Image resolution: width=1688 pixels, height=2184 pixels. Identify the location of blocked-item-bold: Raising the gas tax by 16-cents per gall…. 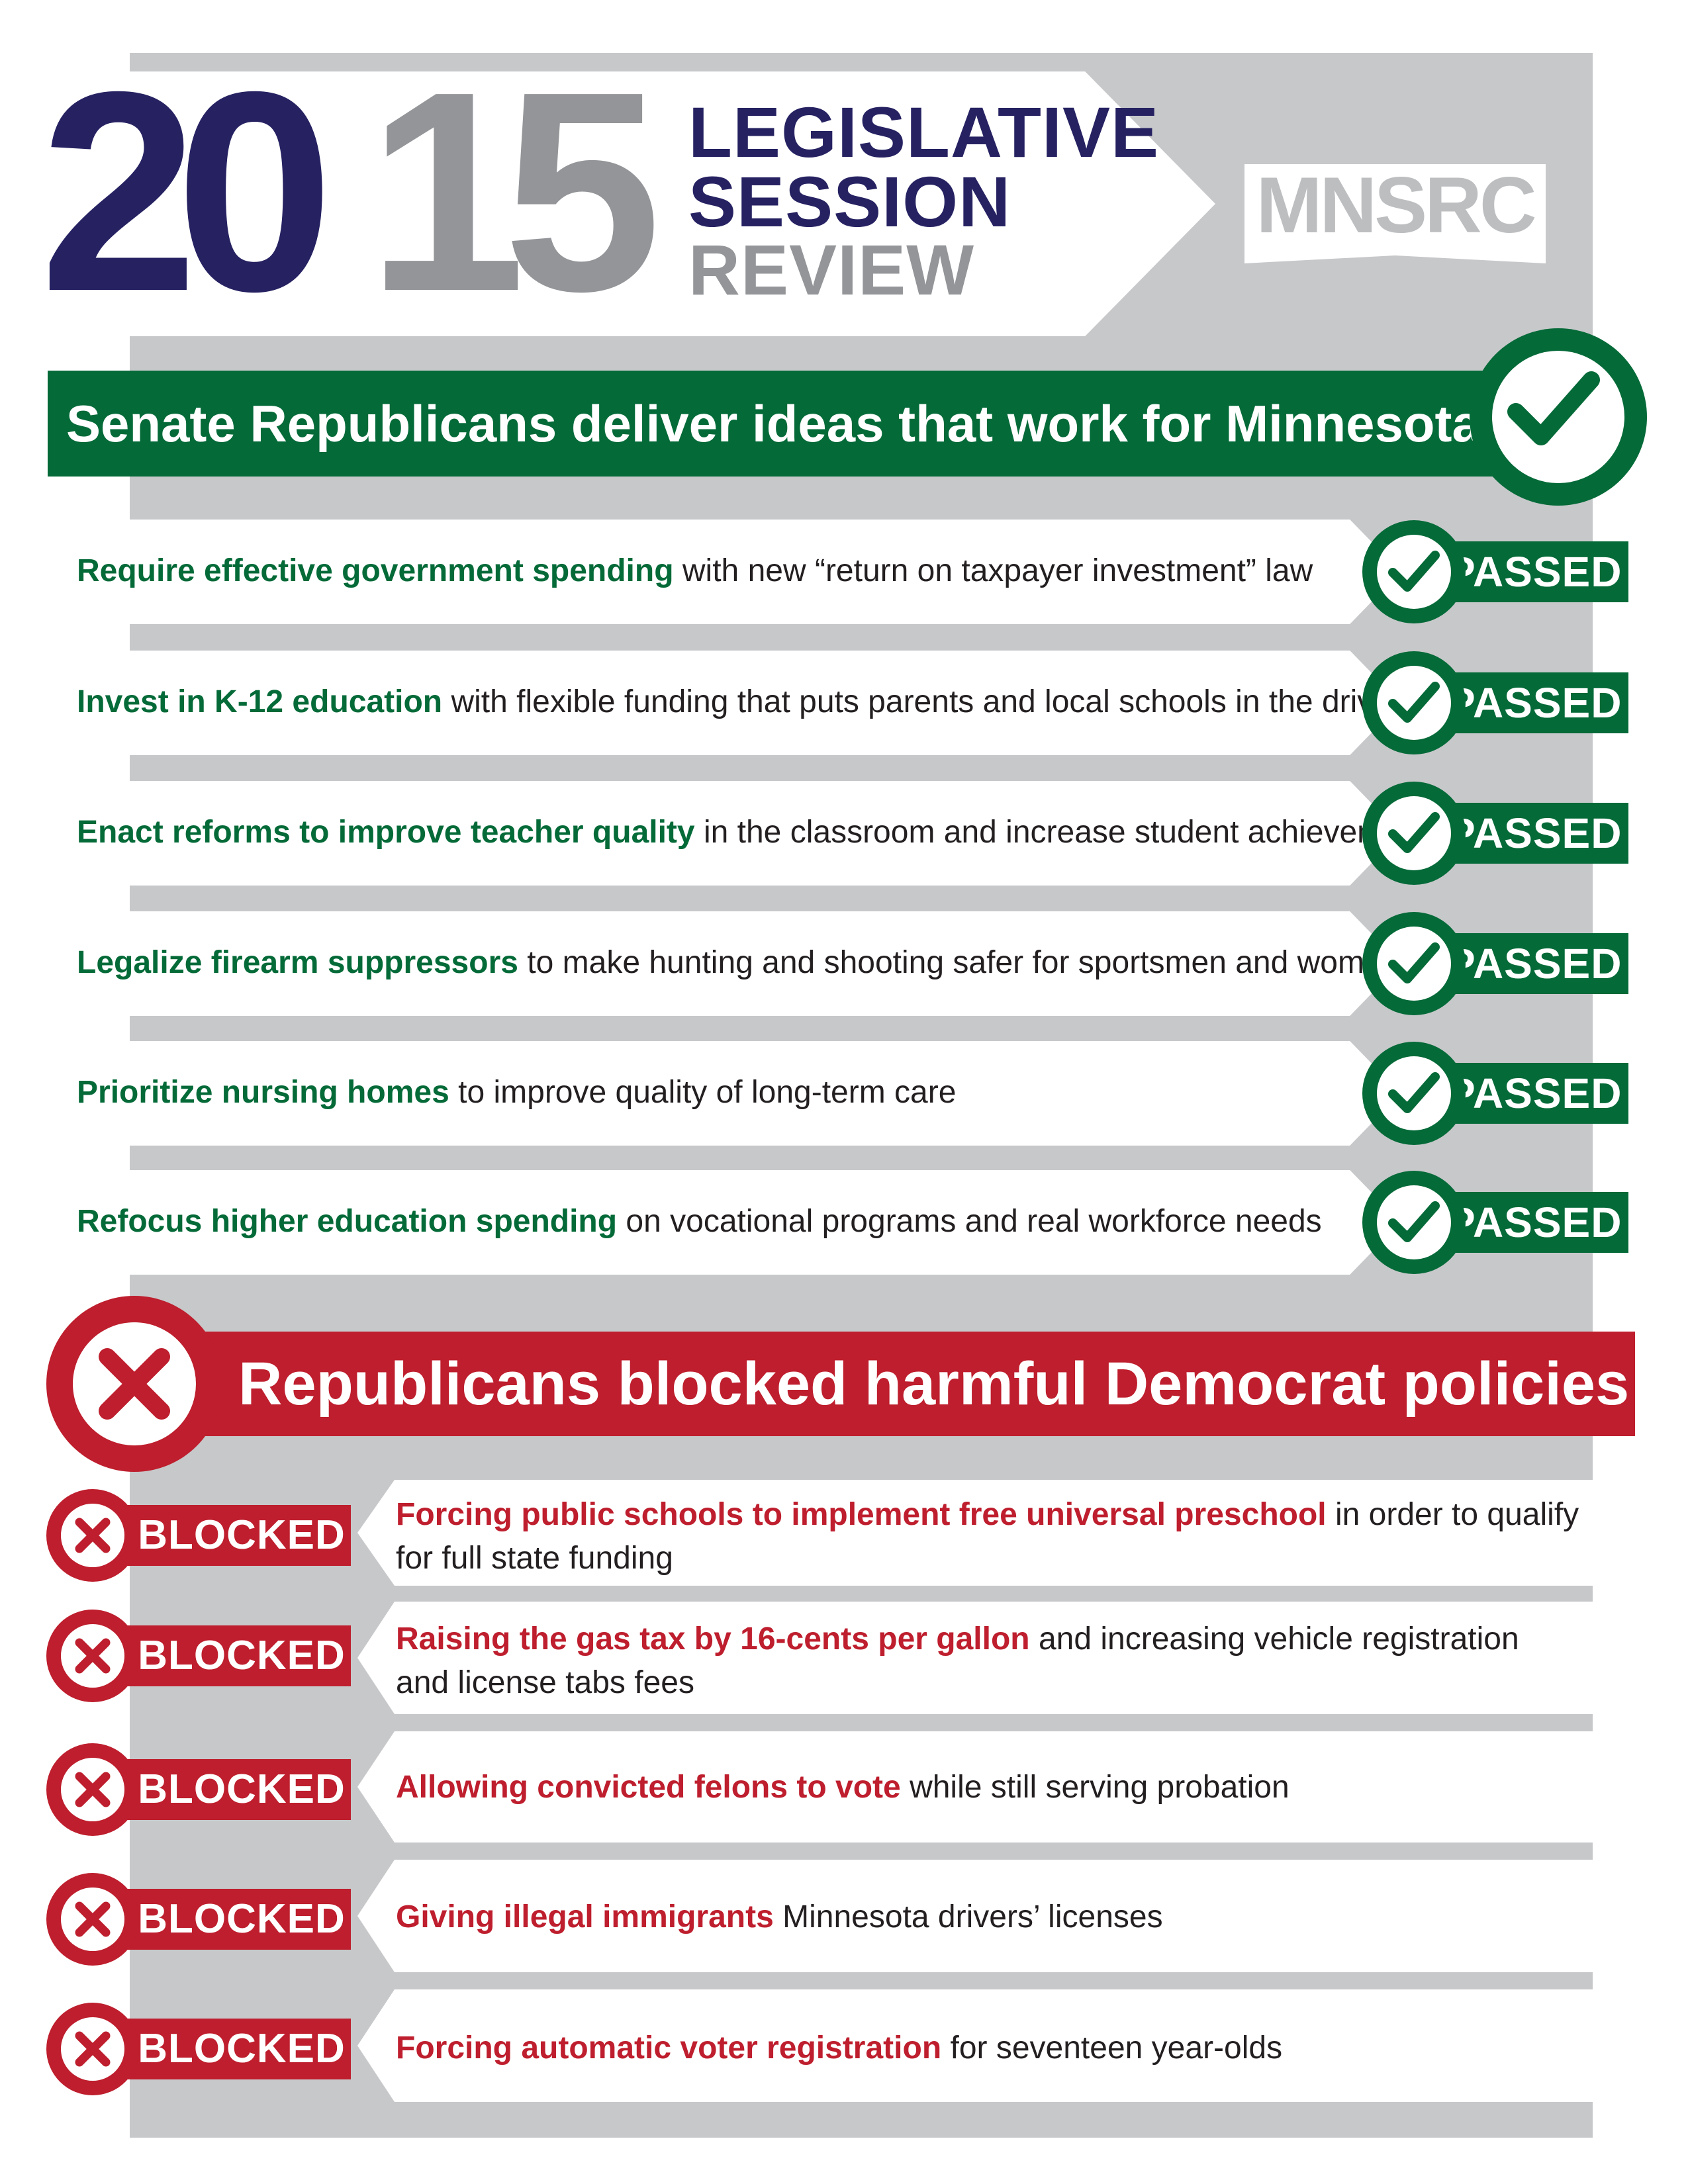
(713, 1639).